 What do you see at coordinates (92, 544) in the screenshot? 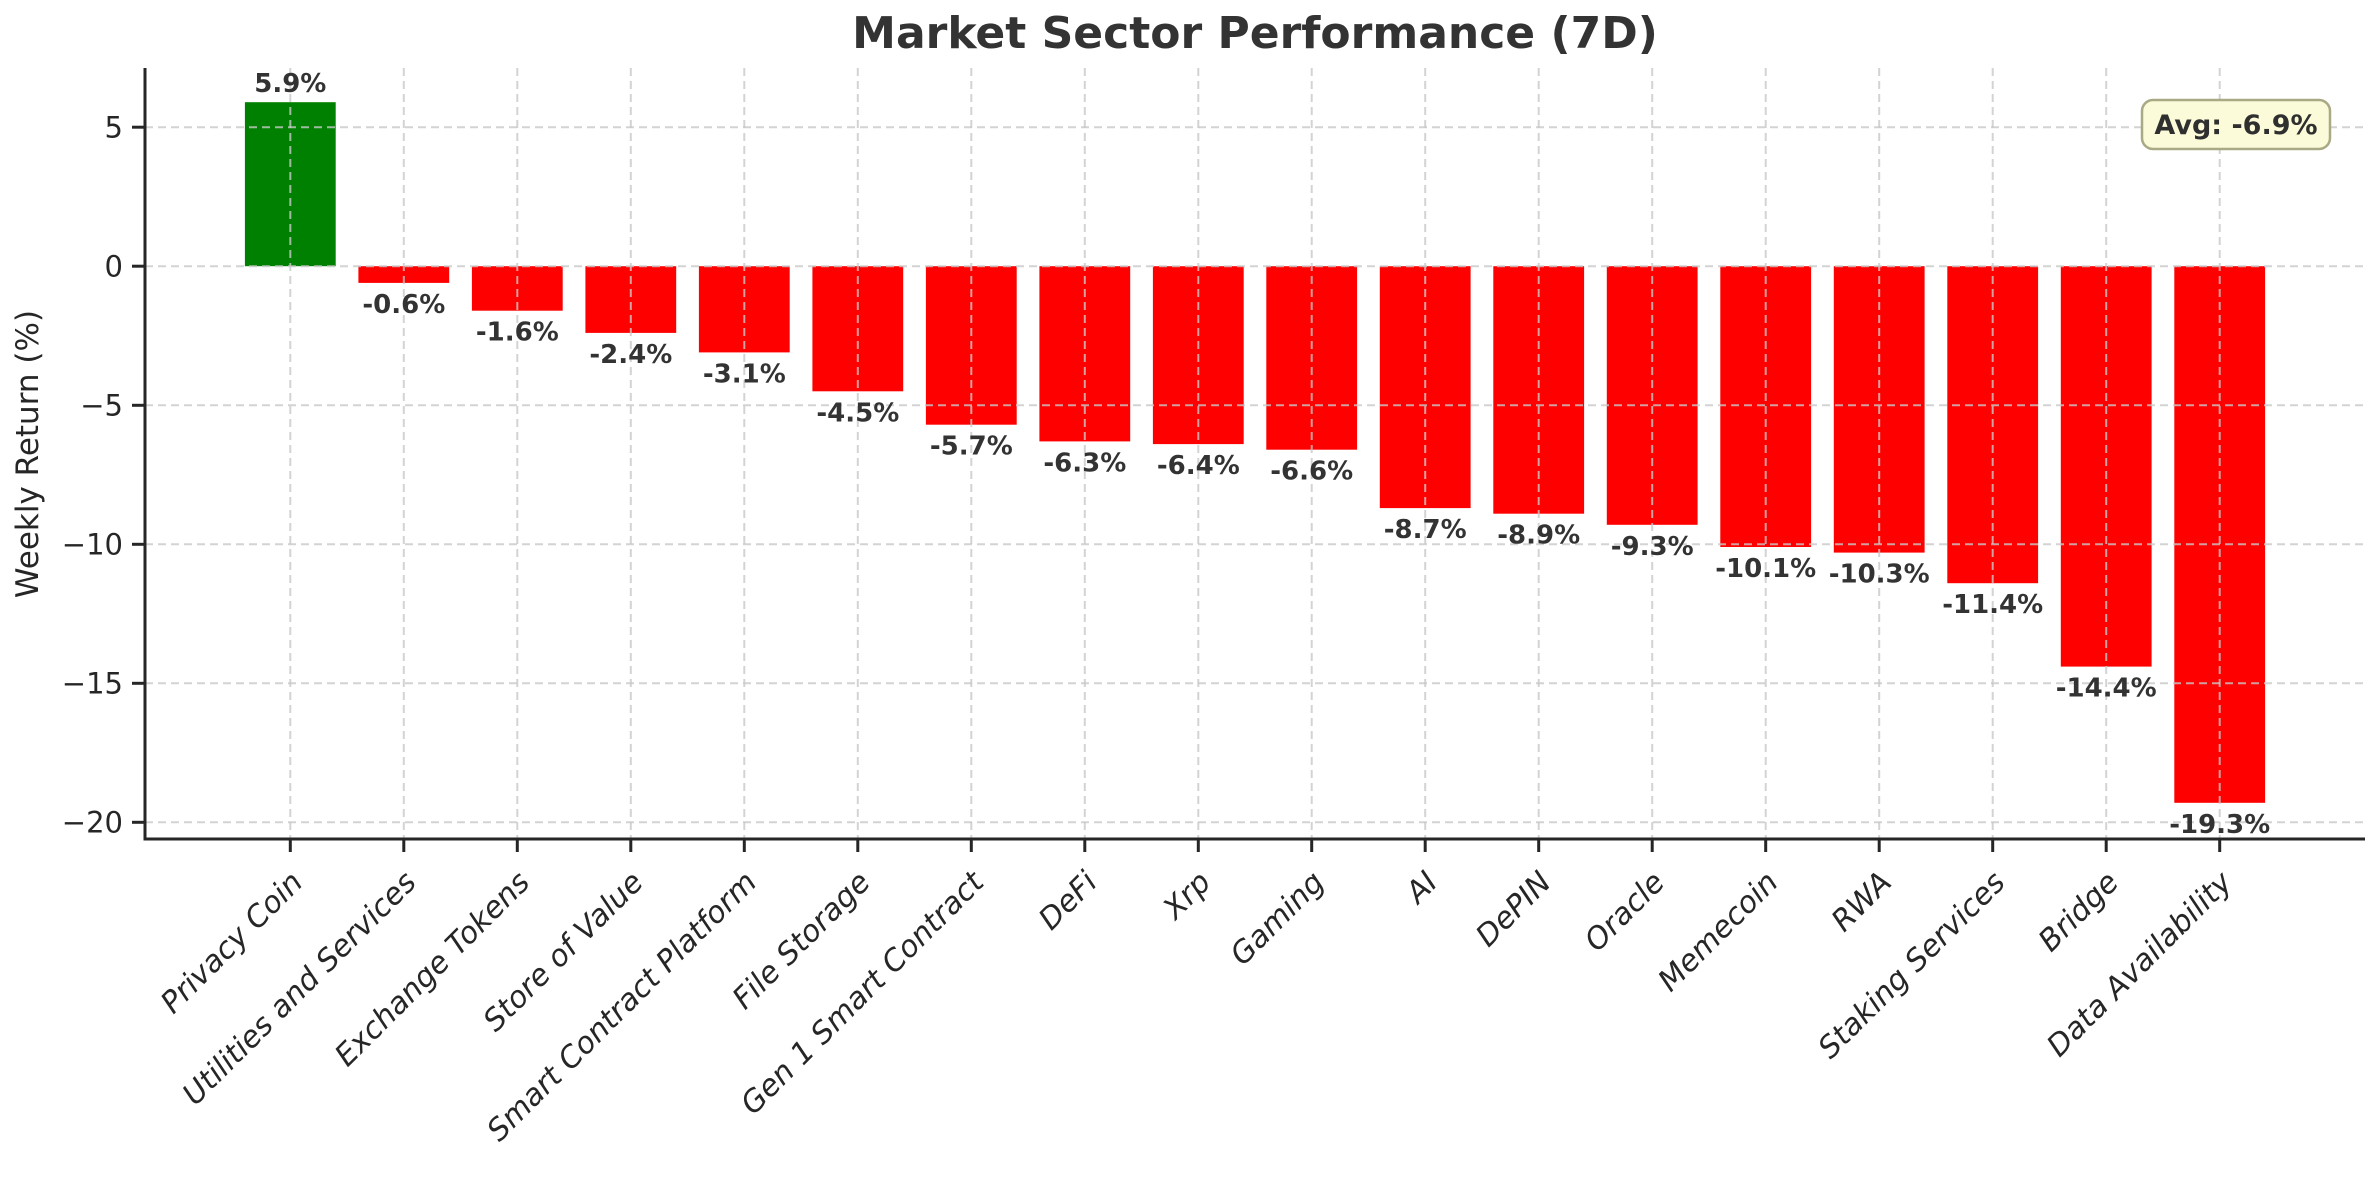
I see `y-tick-label: −10` at bounding box center [92, 544].